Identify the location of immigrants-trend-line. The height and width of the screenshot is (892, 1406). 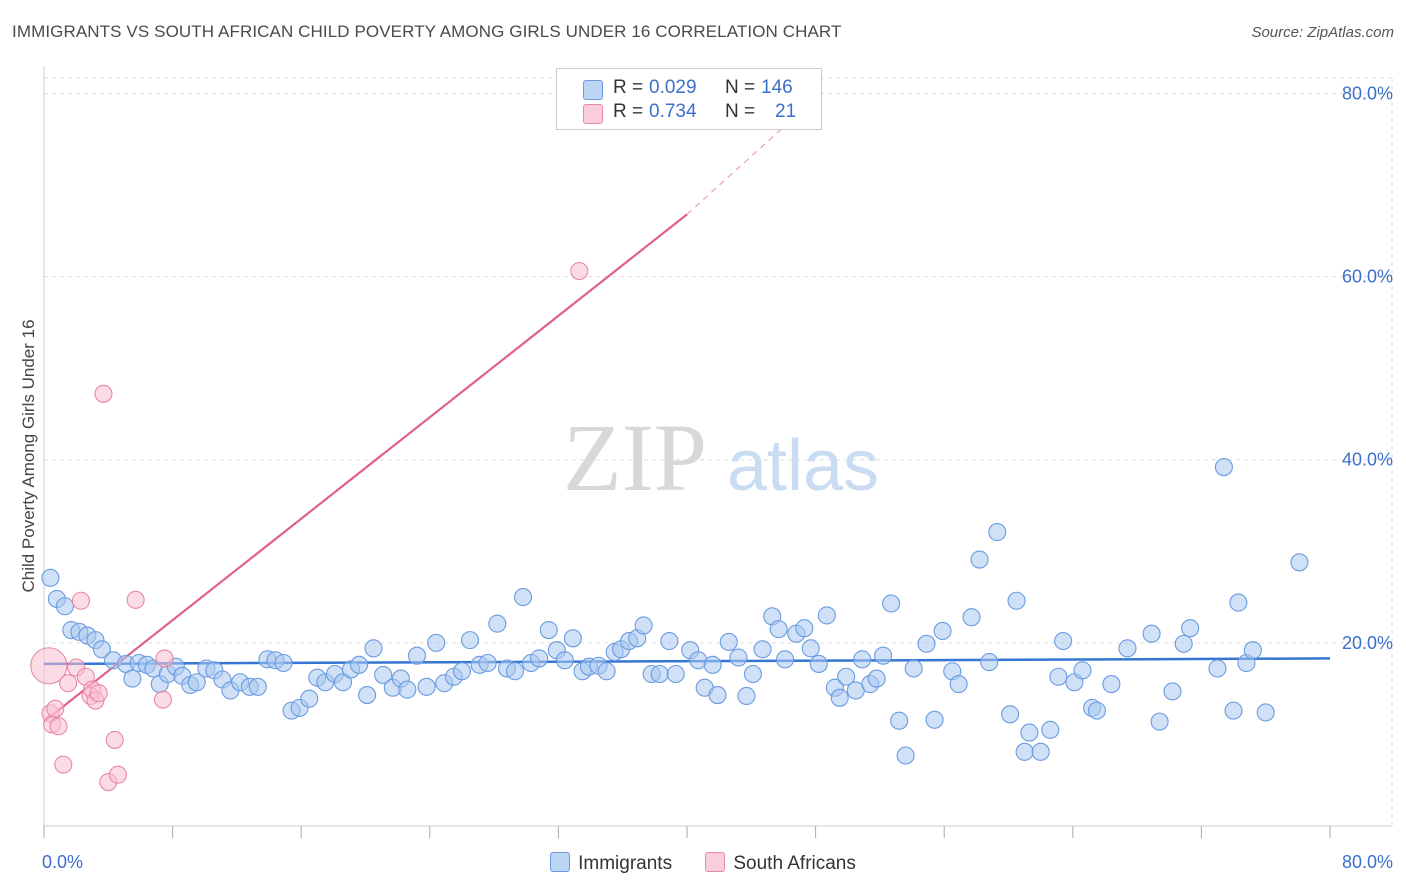
(687, 661).